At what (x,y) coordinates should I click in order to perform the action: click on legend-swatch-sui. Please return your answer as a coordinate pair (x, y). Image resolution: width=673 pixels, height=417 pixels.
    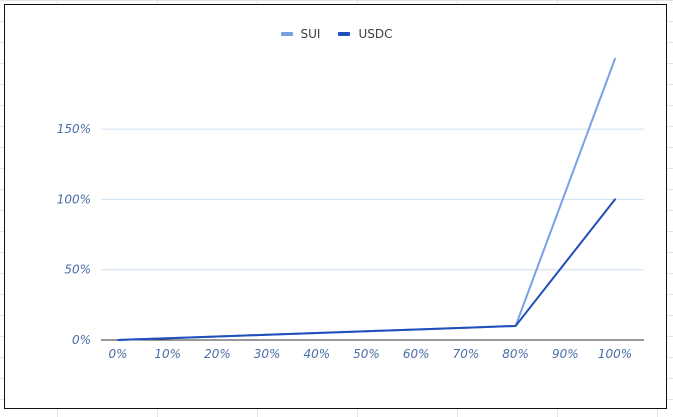
    Looking at the image, I should click on (286, 34).